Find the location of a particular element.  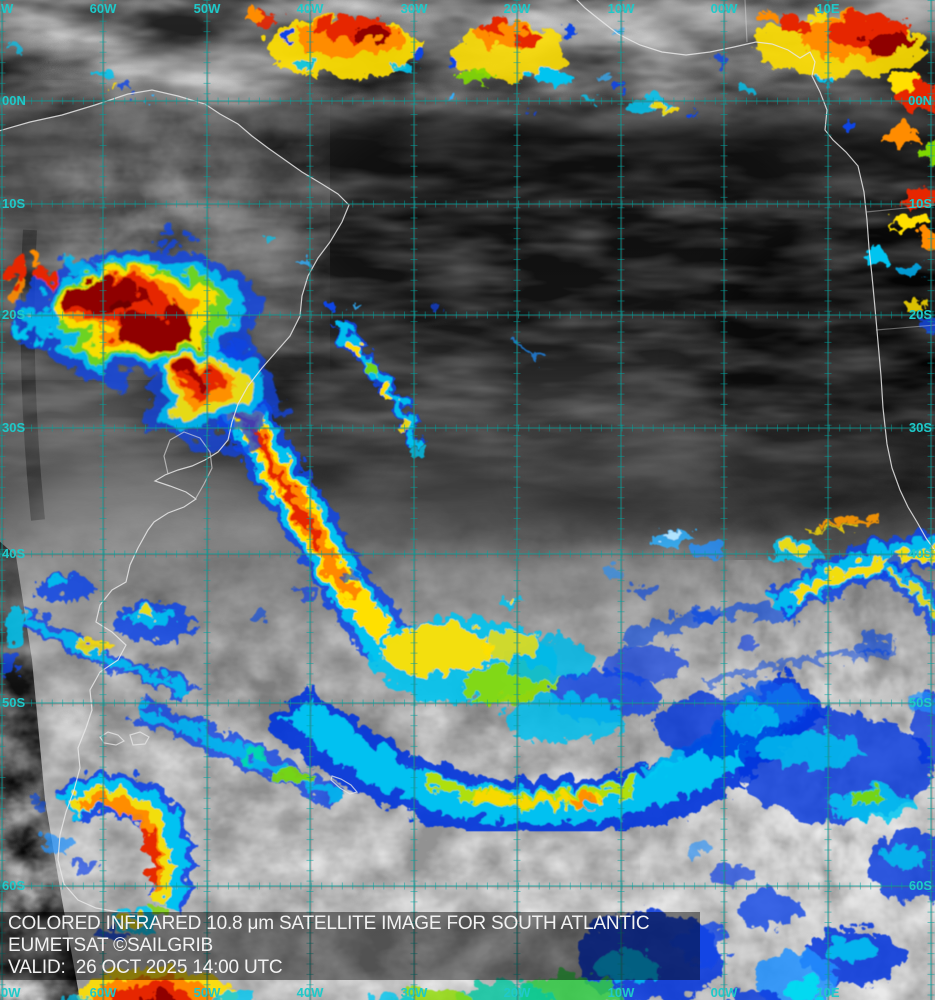

caption-valid-time: VALID: 26 OCT 2025 14:00 UTC is located at coordinates (145, 967).